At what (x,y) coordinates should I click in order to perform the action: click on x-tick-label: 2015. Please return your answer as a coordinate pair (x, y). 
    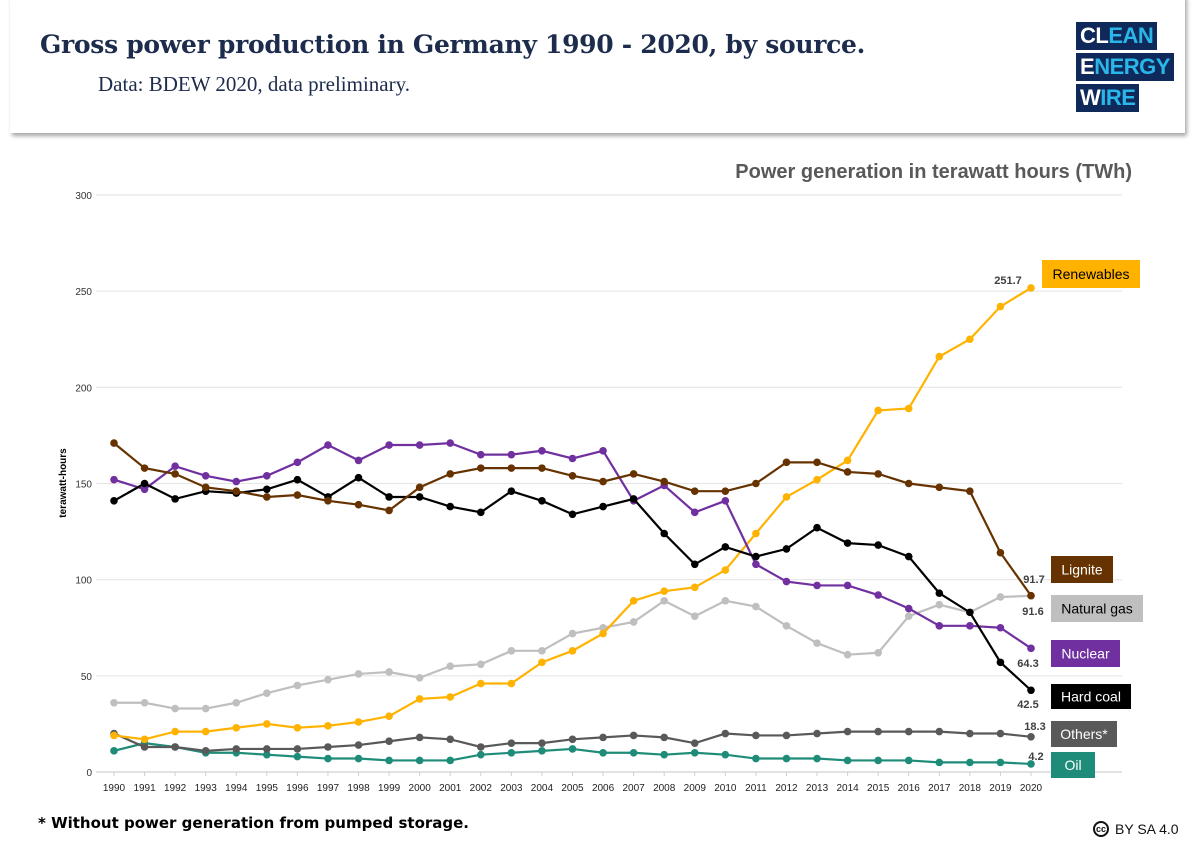
    Looking at the image, I should click on (878, 788).